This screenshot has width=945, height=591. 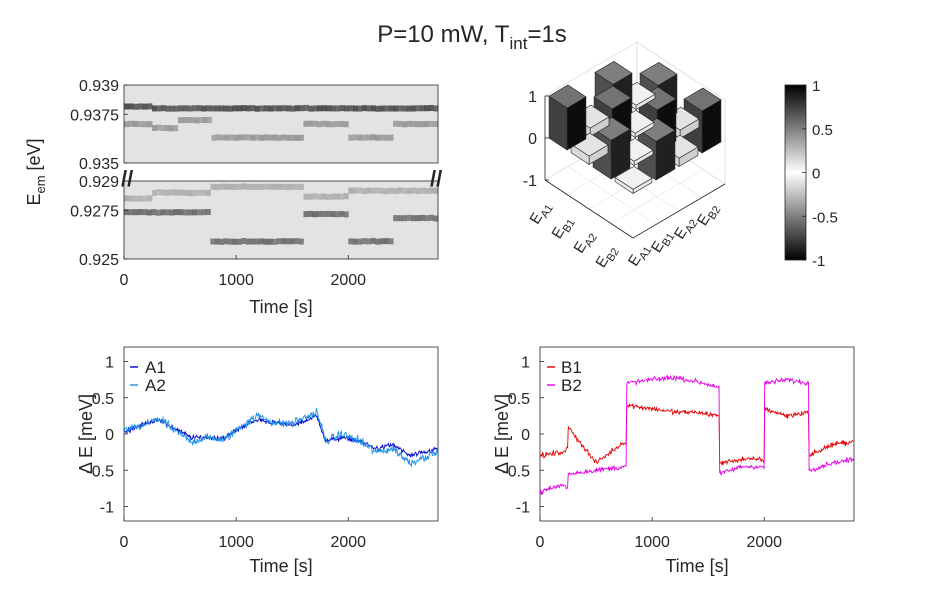 What do you see at coordinates (525, 363) in the screenshot?
I see `trace-ytick-label: 1` at bounding box center [525, 363].